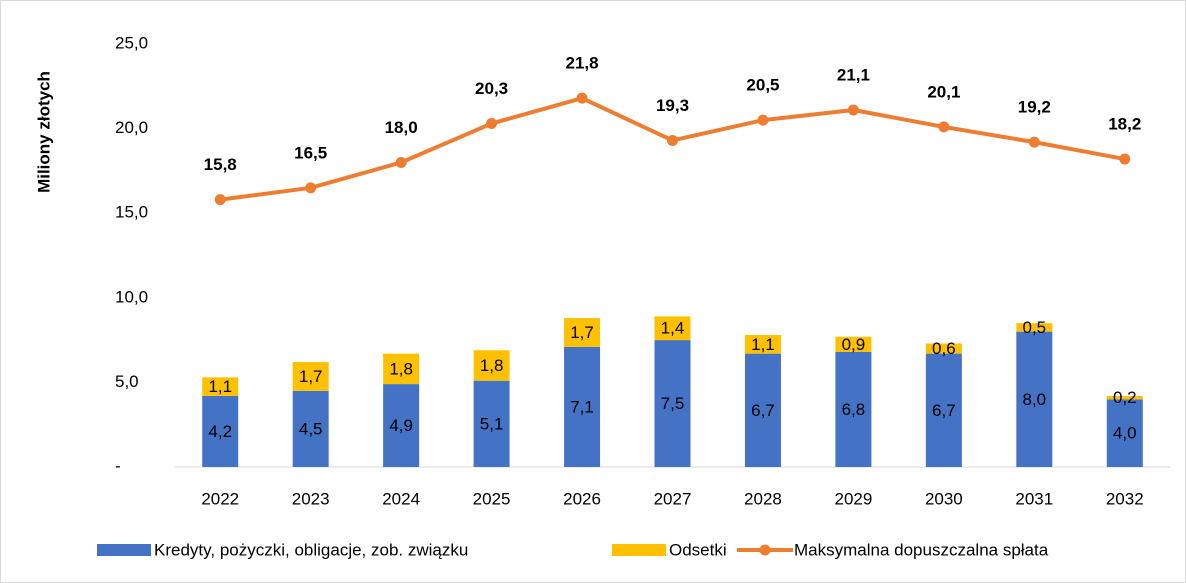  What do you see at coordinates (853, 74) in the screenshot?
I see `line-value-label: 21,1` at bounding box center [853, 74].